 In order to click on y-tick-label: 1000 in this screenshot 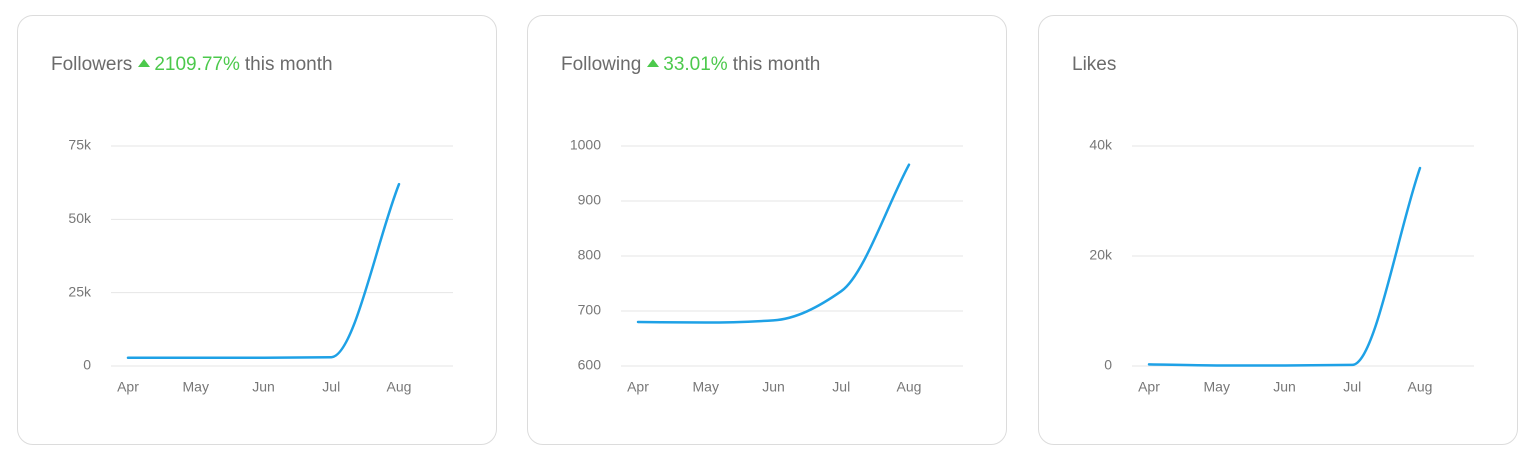, I will do `click(585, 145)`.